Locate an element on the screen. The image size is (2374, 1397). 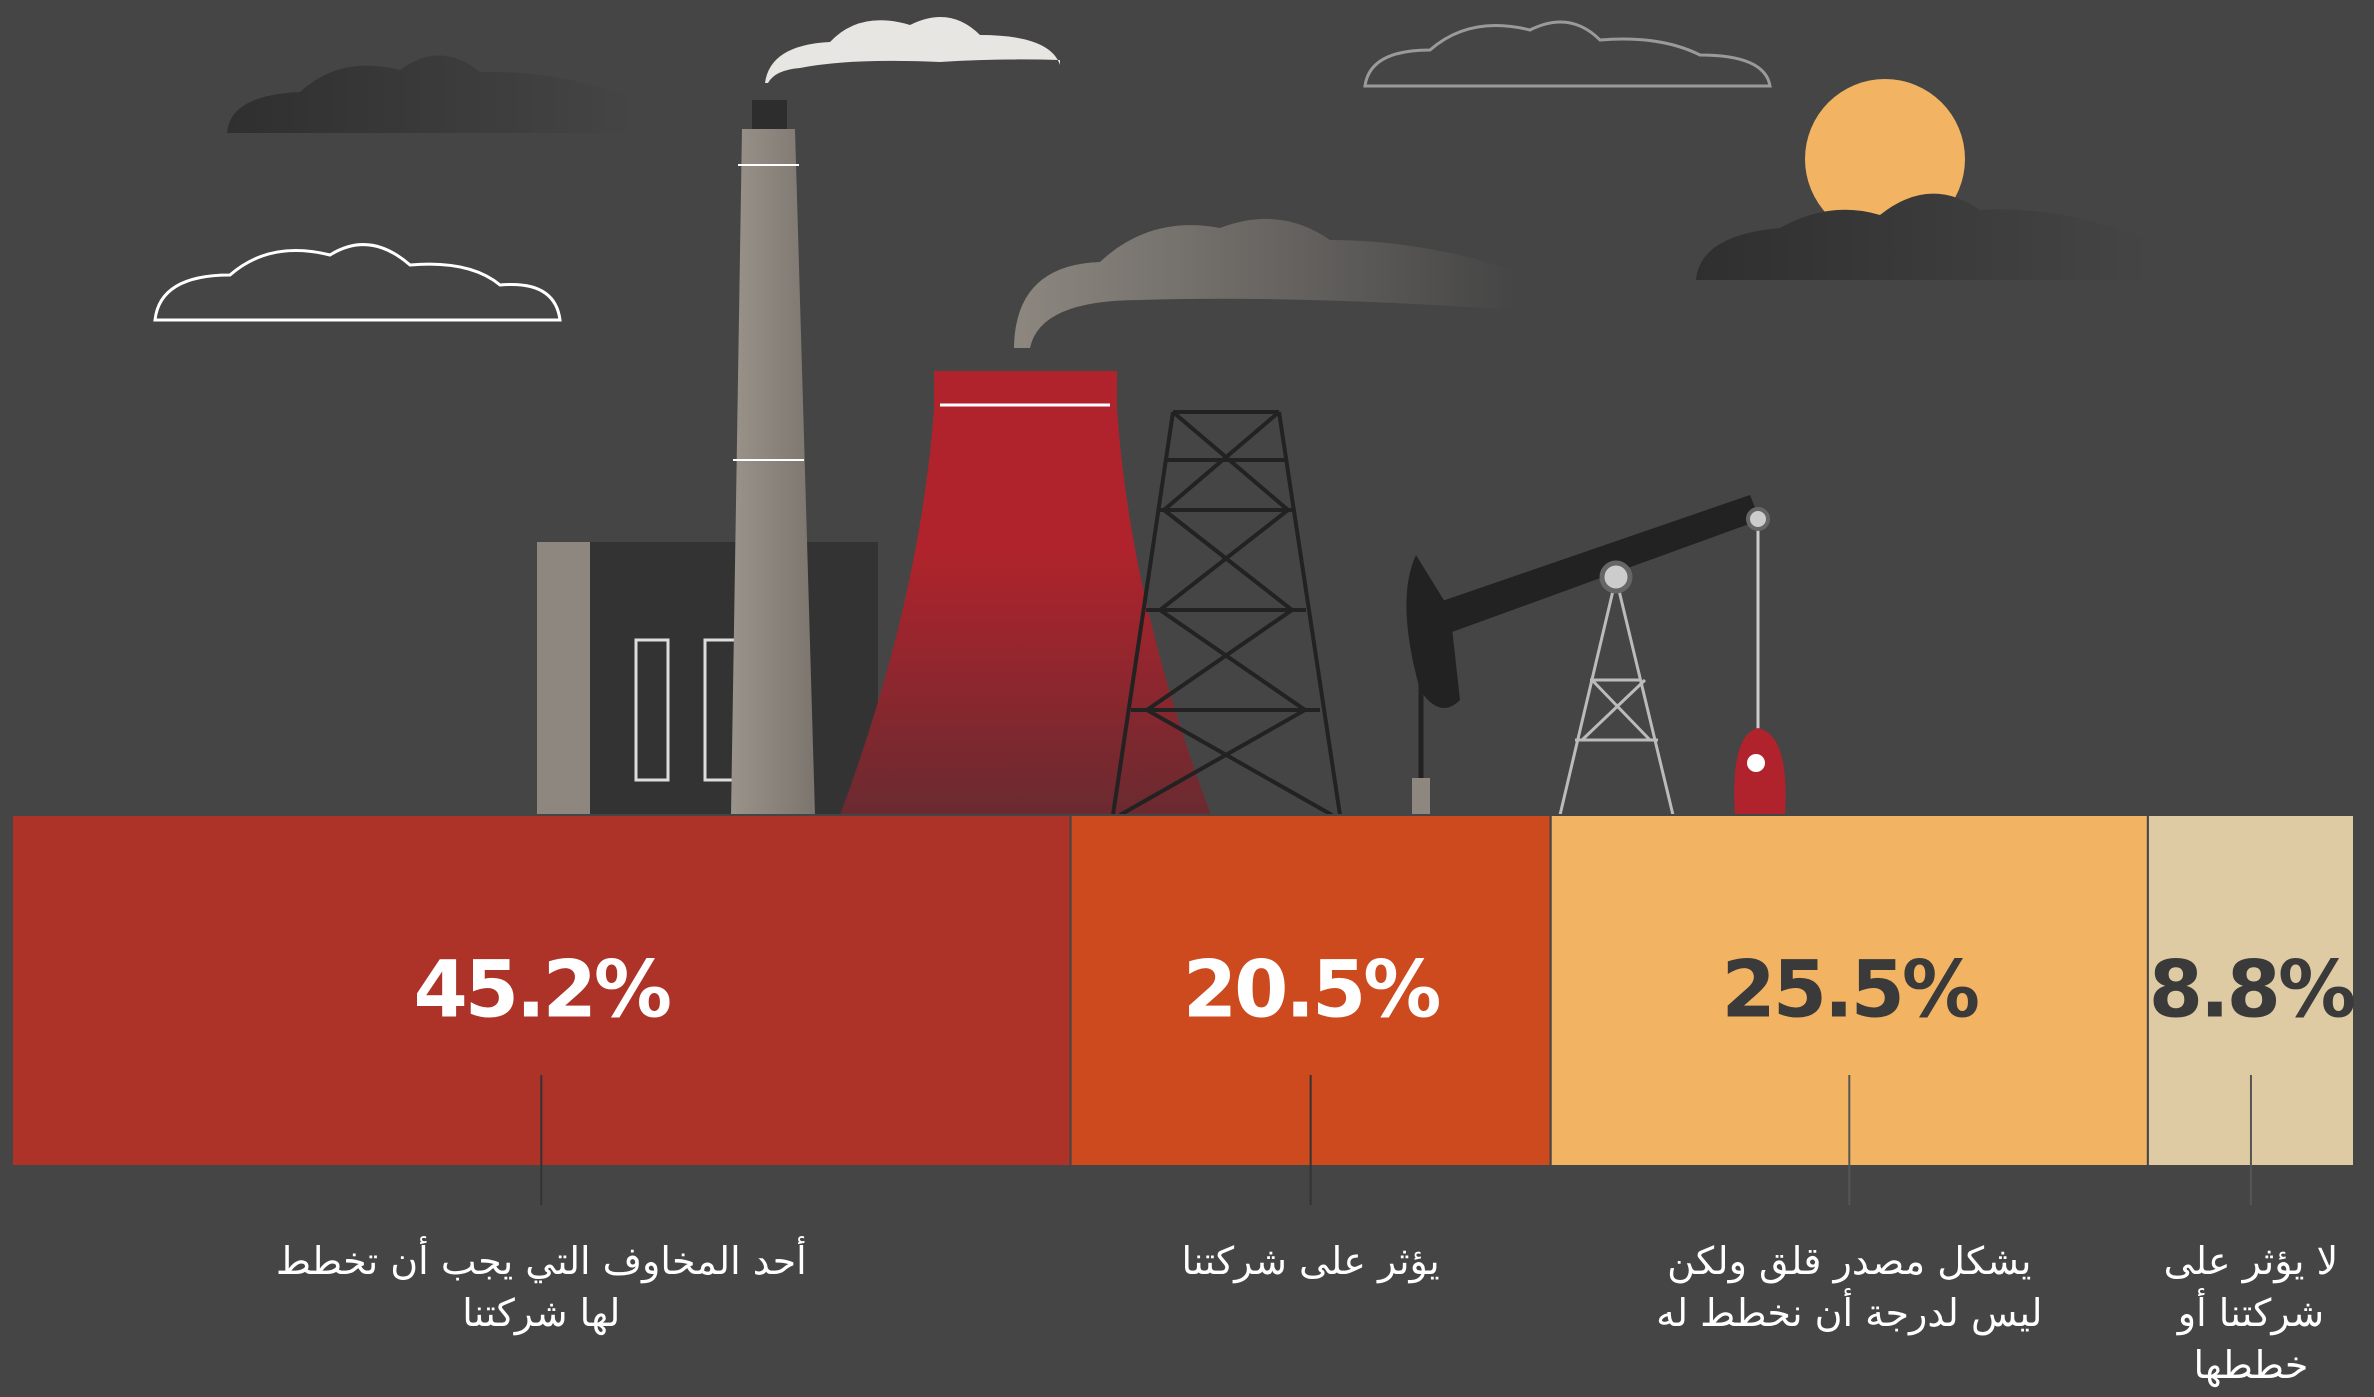
category-label: لا يؤثر على شركتنا أو خططها is located at coordinates (2251, 1313).